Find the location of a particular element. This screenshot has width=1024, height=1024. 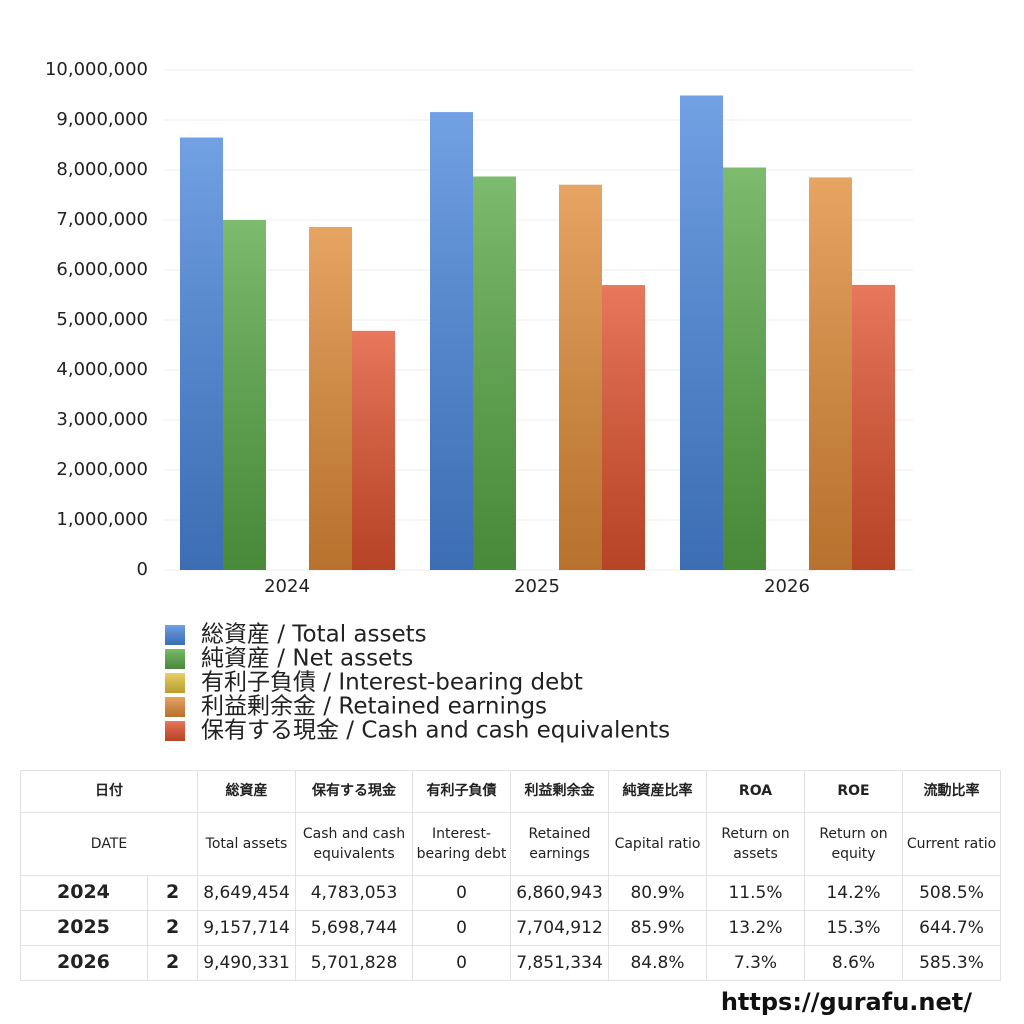

table-cell: 5,698,744 is located at coordinates (354, 928).